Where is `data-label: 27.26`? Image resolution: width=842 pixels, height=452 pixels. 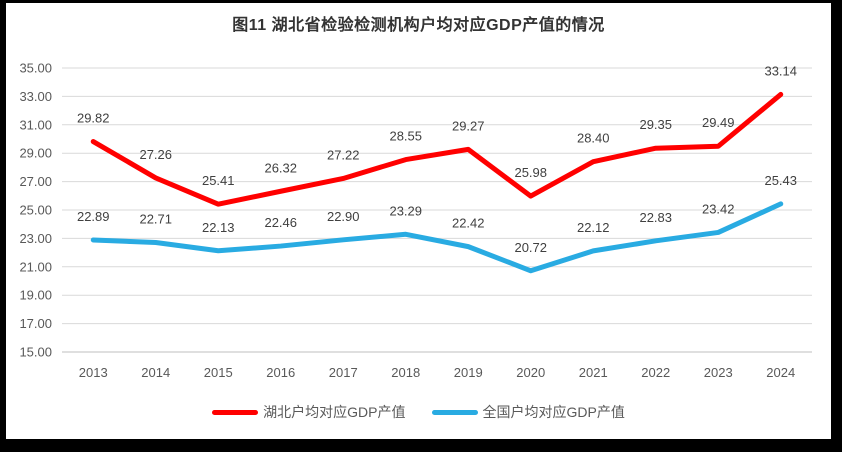 data-label: 27.26 is located at coordinates (155, 154).